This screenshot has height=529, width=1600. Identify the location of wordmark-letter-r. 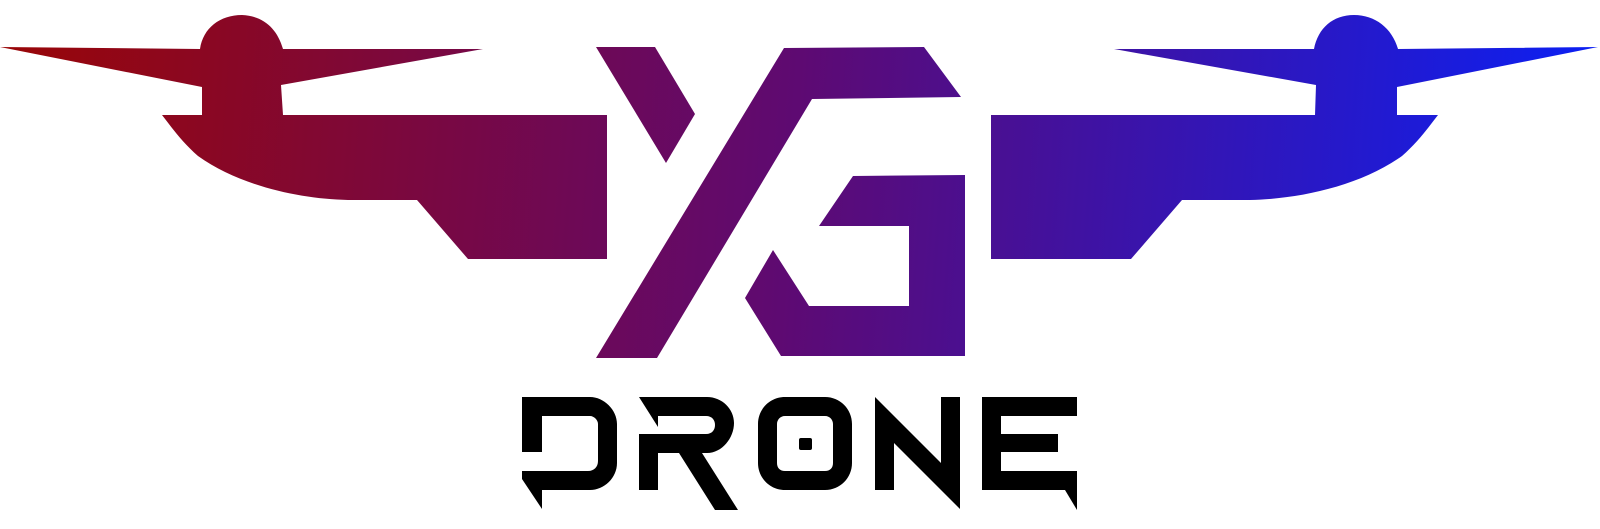
(688, 453).